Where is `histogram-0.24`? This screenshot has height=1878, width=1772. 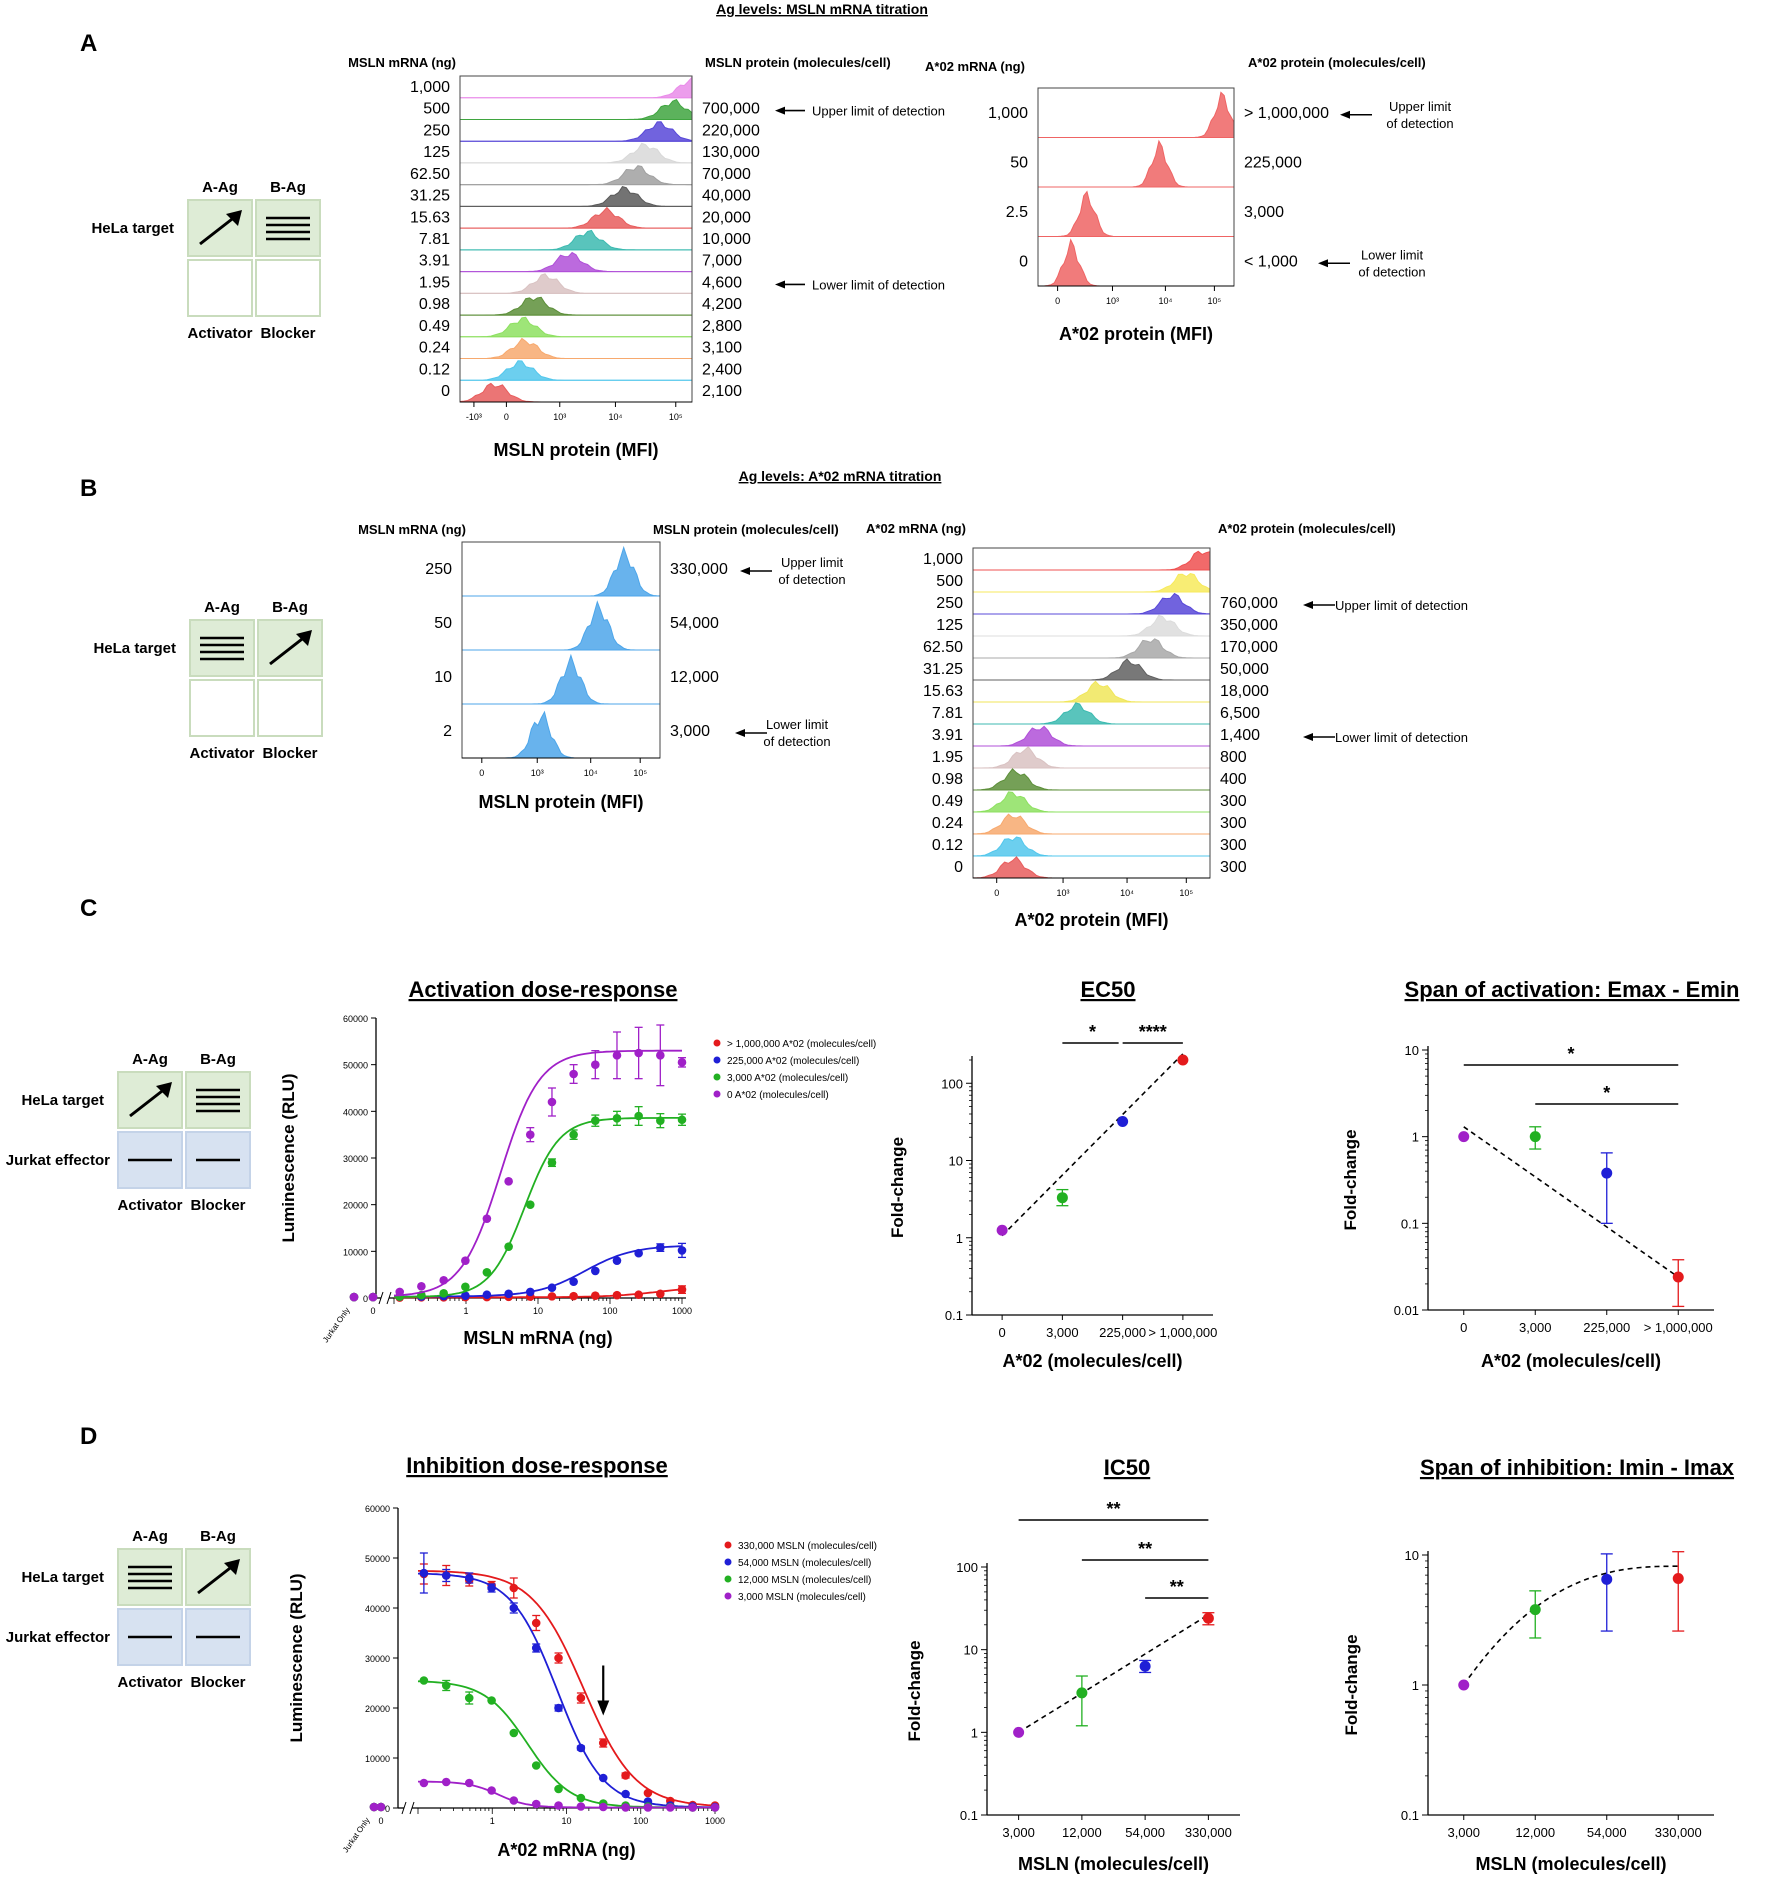 histogram-0.24 is located at coordinates (576, 348).